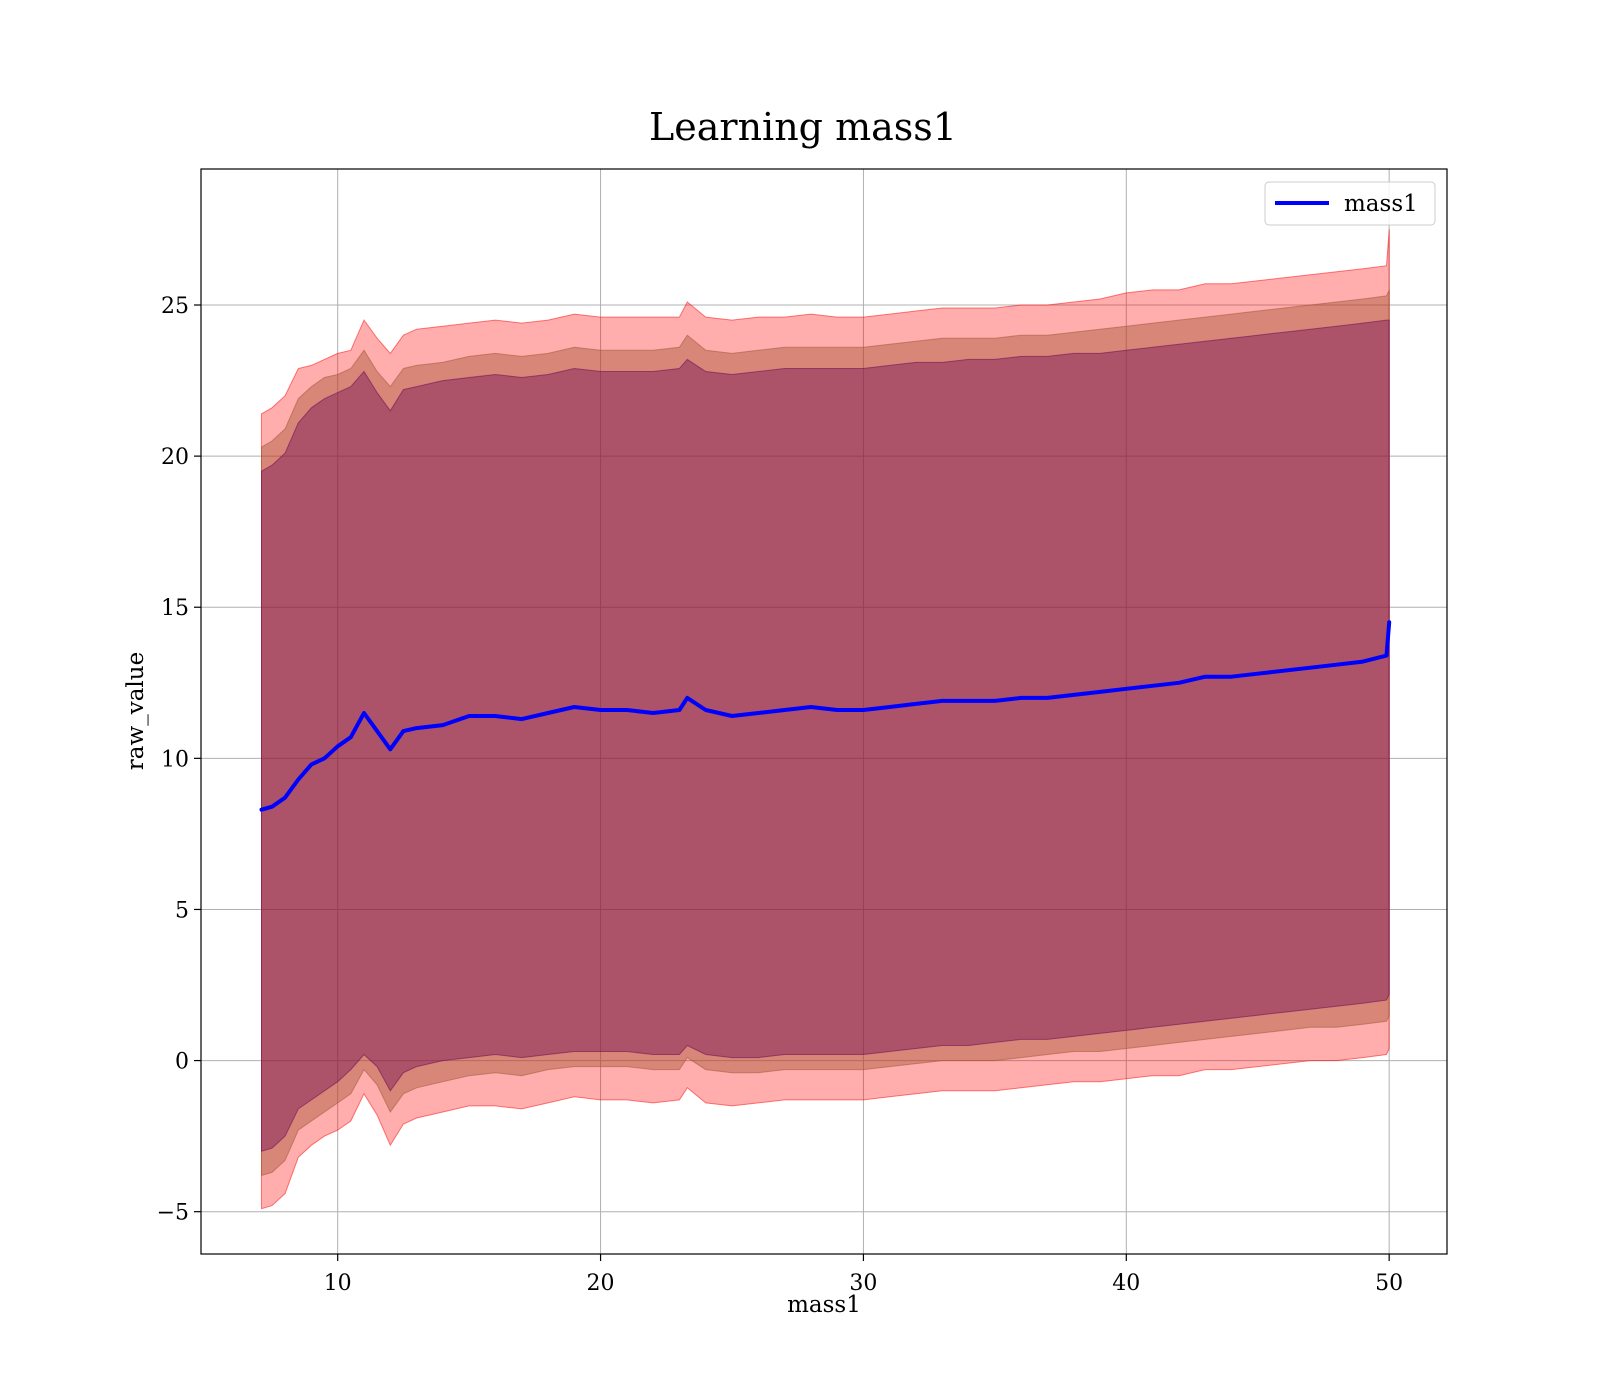  I want to click on x-tick-label: 20, so click(601, 1283).